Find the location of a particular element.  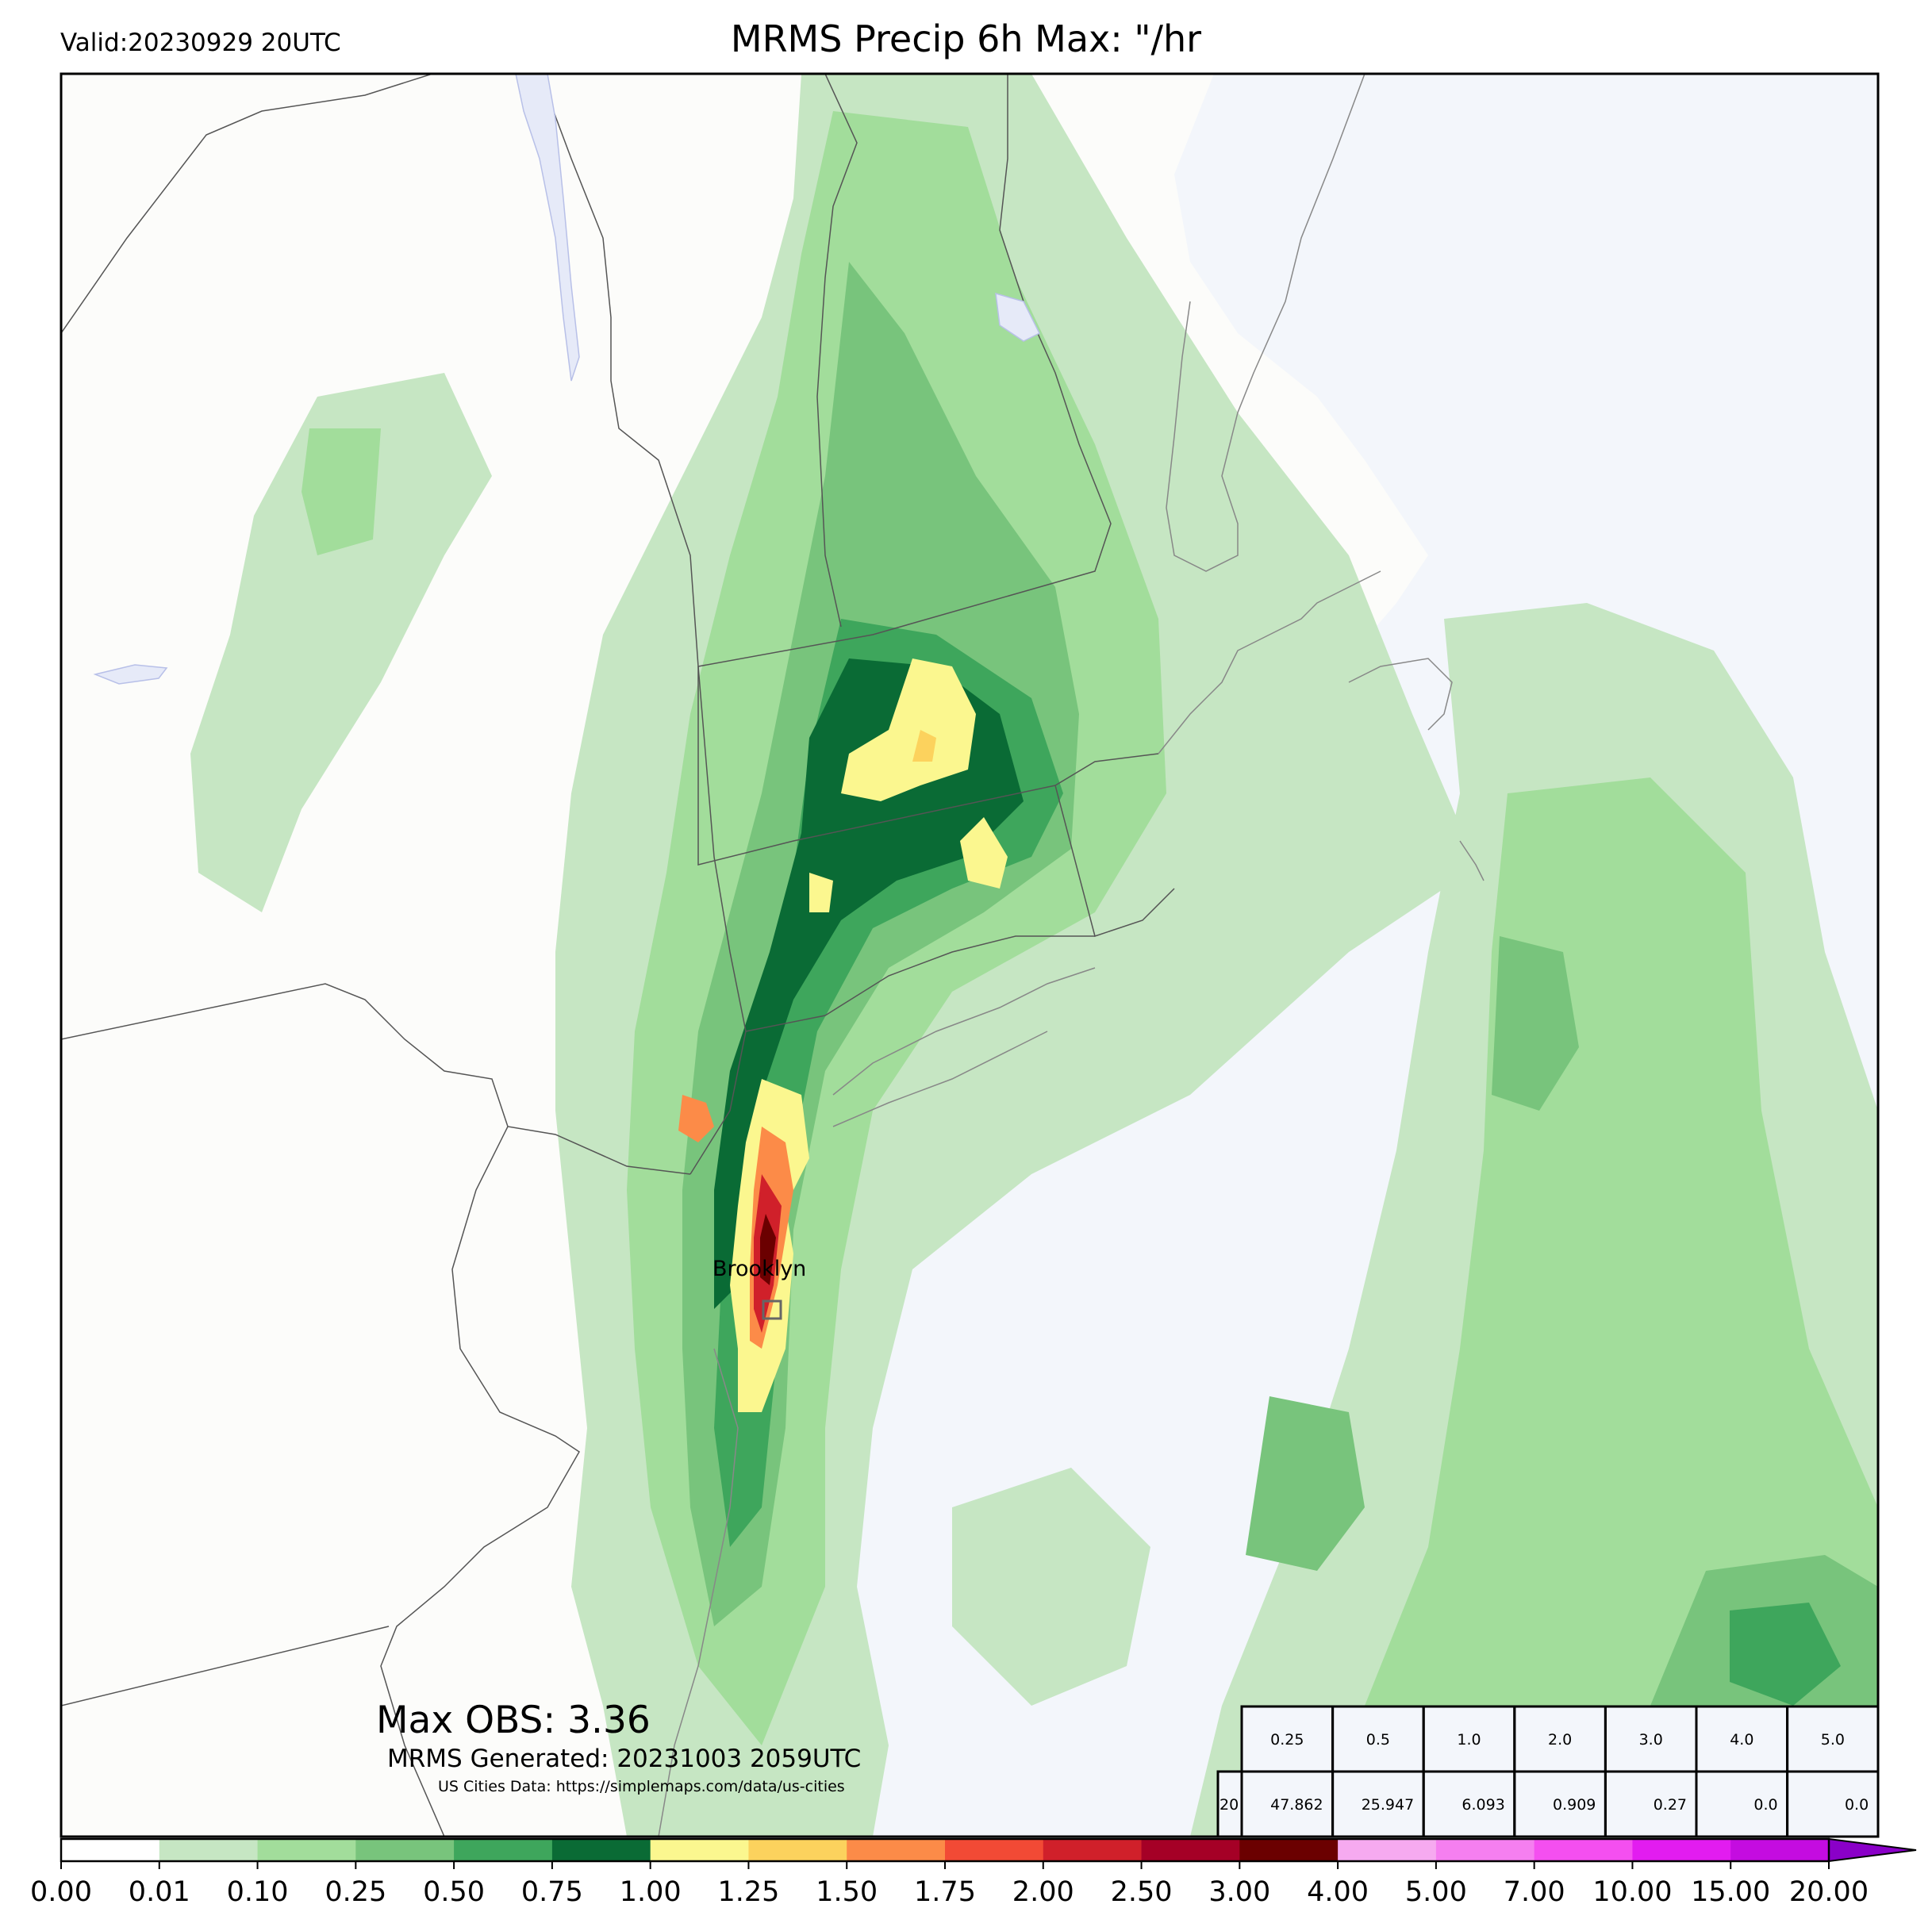

colorbar-tick-label: 1.25 is located at coordinates (748, 1892).